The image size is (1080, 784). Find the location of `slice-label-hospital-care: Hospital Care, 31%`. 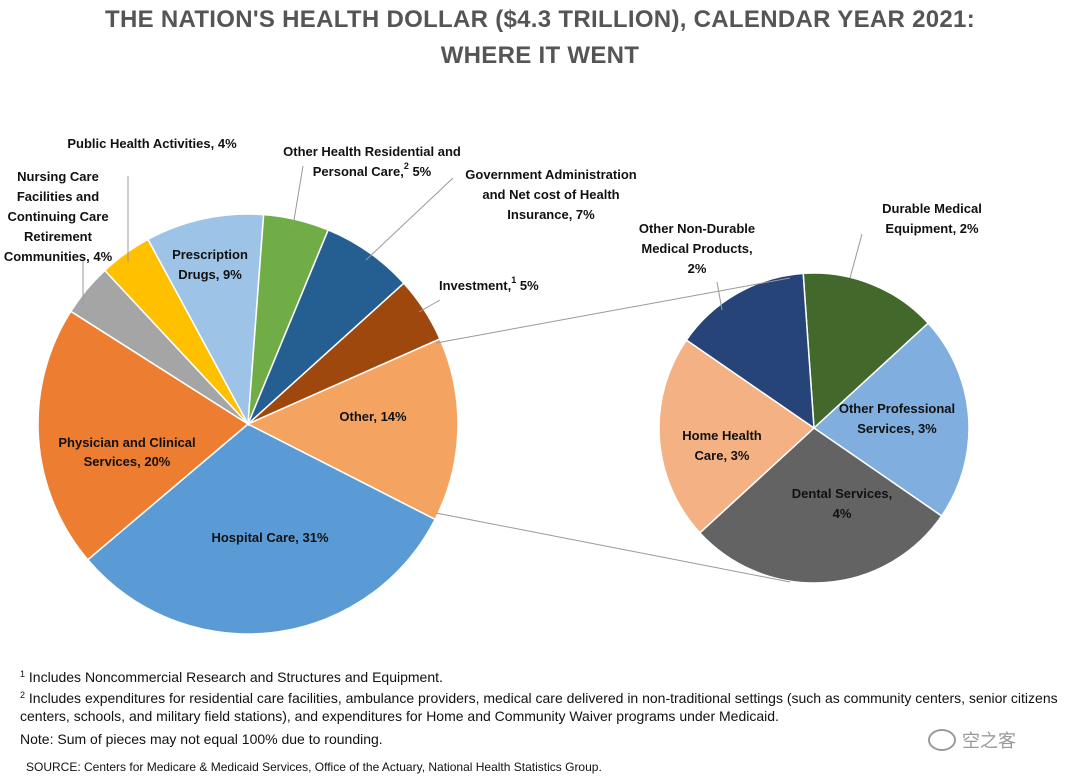

slice-label-hospital-care: Hospital Care, 31% is located at coordinates (269, 537).